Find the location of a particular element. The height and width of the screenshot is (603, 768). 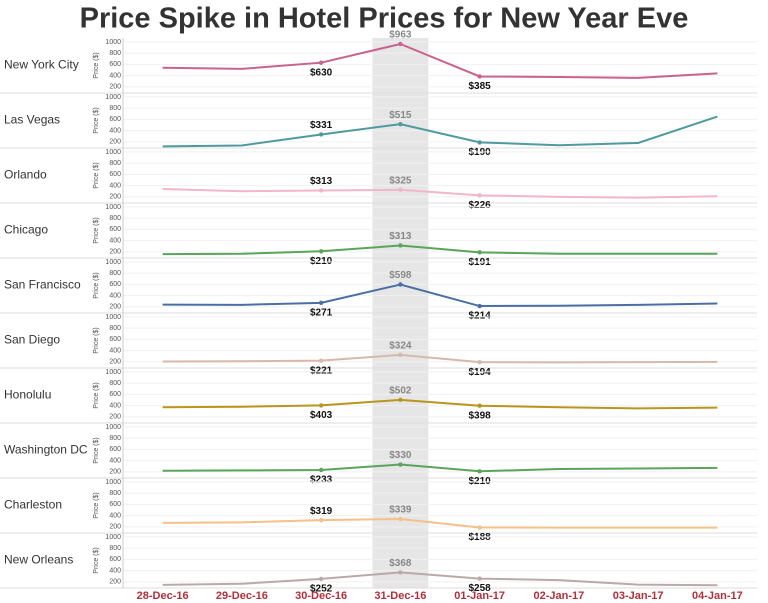

data-label: $403 is located at coordinates (321, 415).